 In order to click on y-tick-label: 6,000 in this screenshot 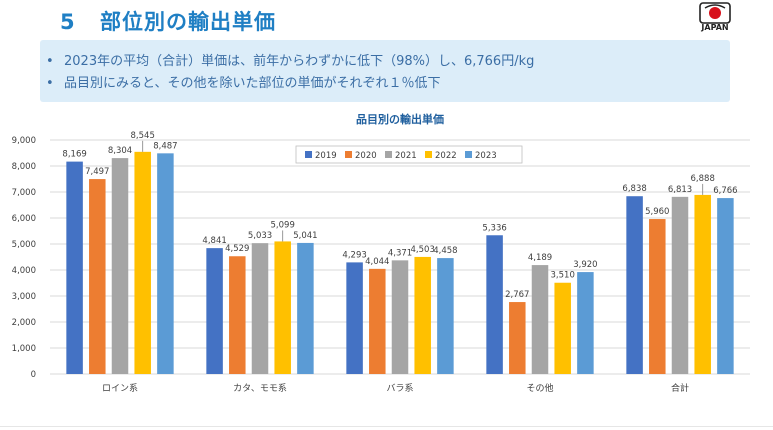, I will do `click(24, 219)`.